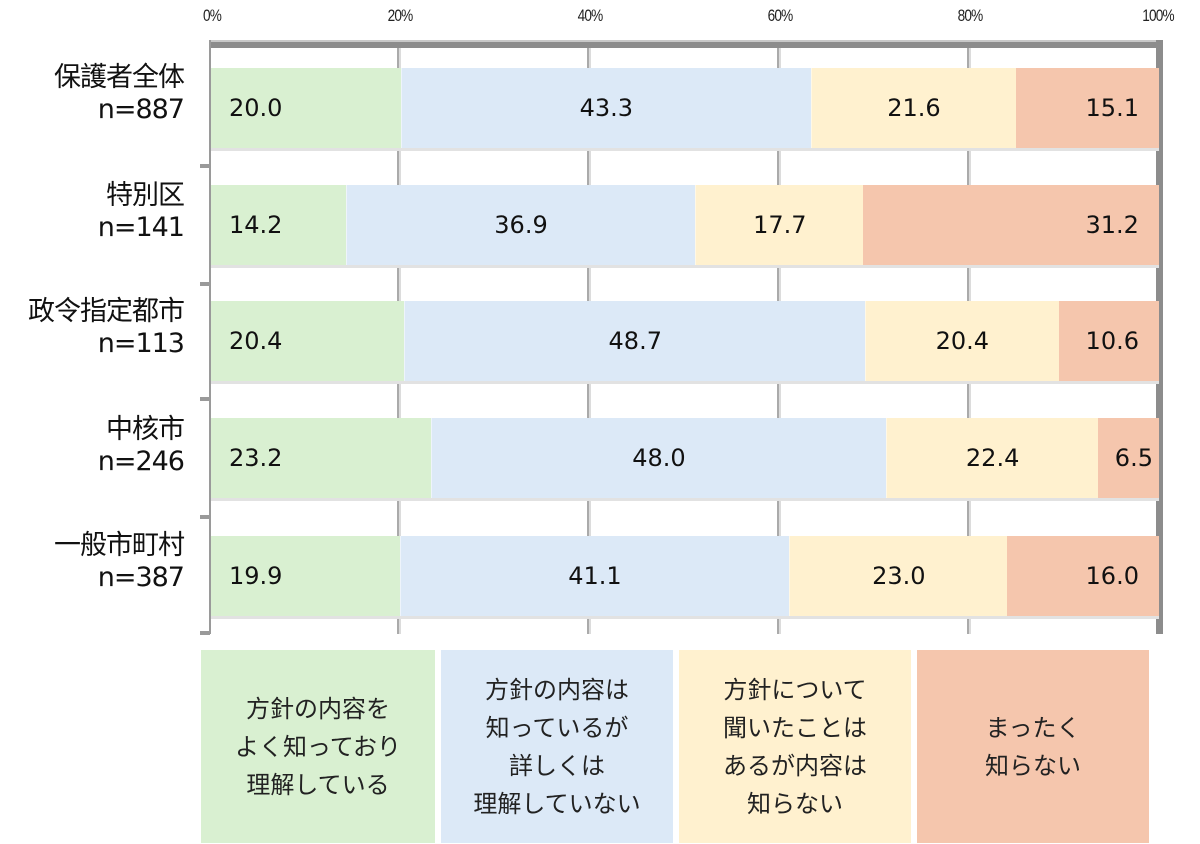 Image resolution: width=1200 pixels, height=844 pixels. Describe the element at coordinates (308, 341) in the screenshot. I see `bar-segment-understand-well: 20.4` at that location.